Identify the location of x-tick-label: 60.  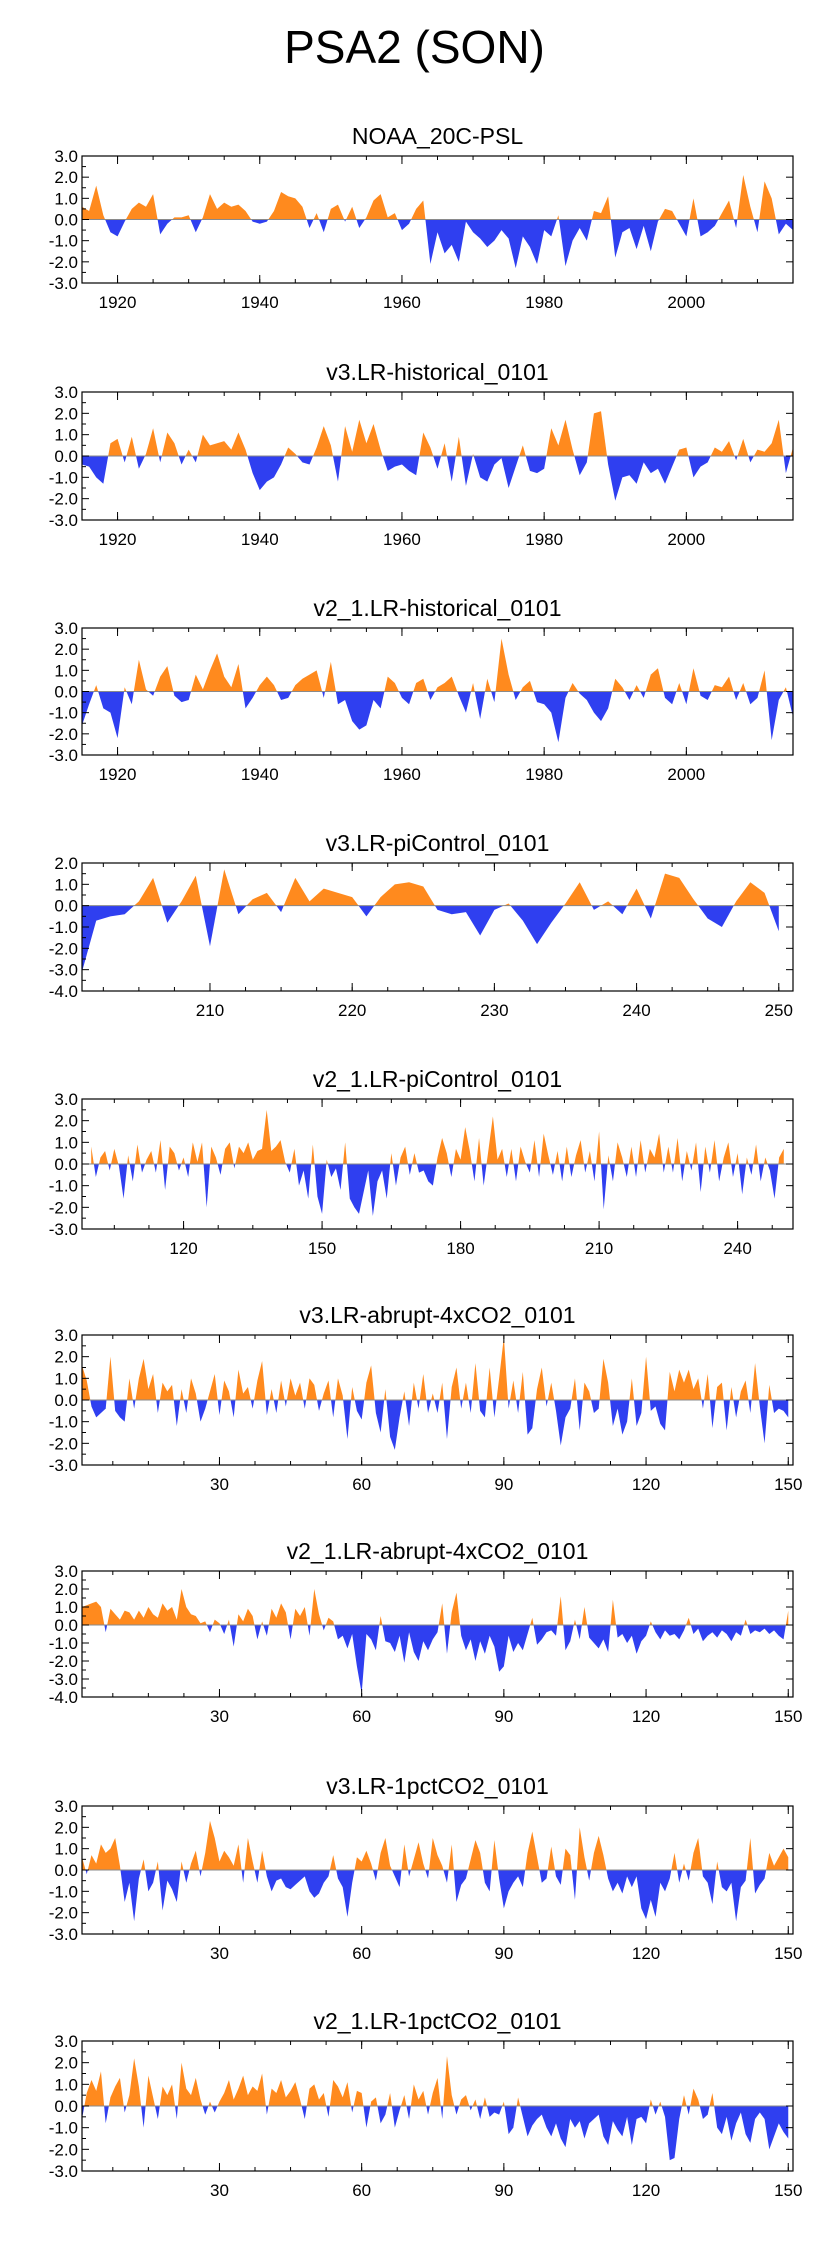
(361, 1953).